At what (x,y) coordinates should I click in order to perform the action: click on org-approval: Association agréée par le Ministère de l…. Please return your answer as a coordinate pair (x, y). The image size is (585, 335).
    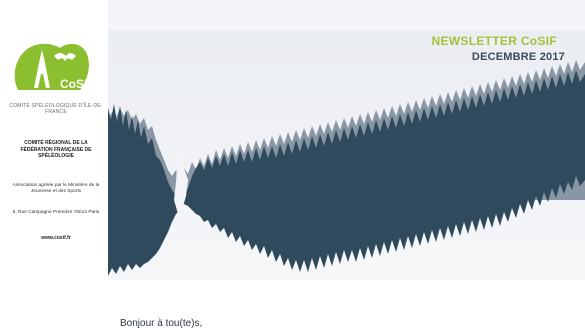
    Looking at the image, I should click on (56, 188).